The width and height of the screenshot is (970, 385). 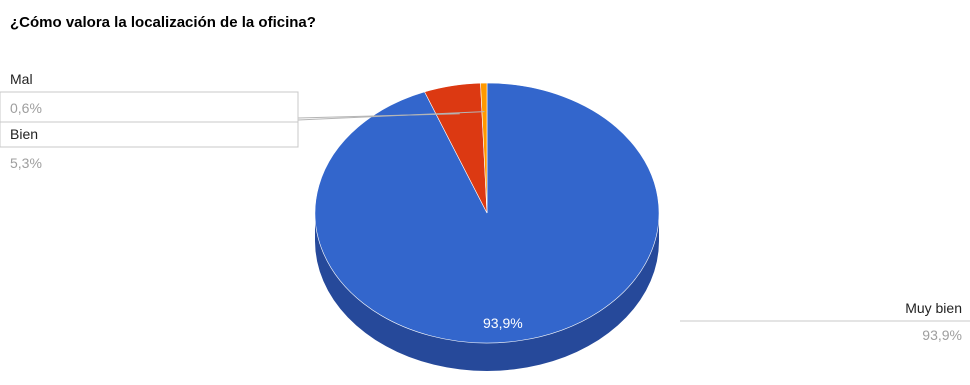 I want to click on label-name-bien: Bien, so click(x=24, y=134).